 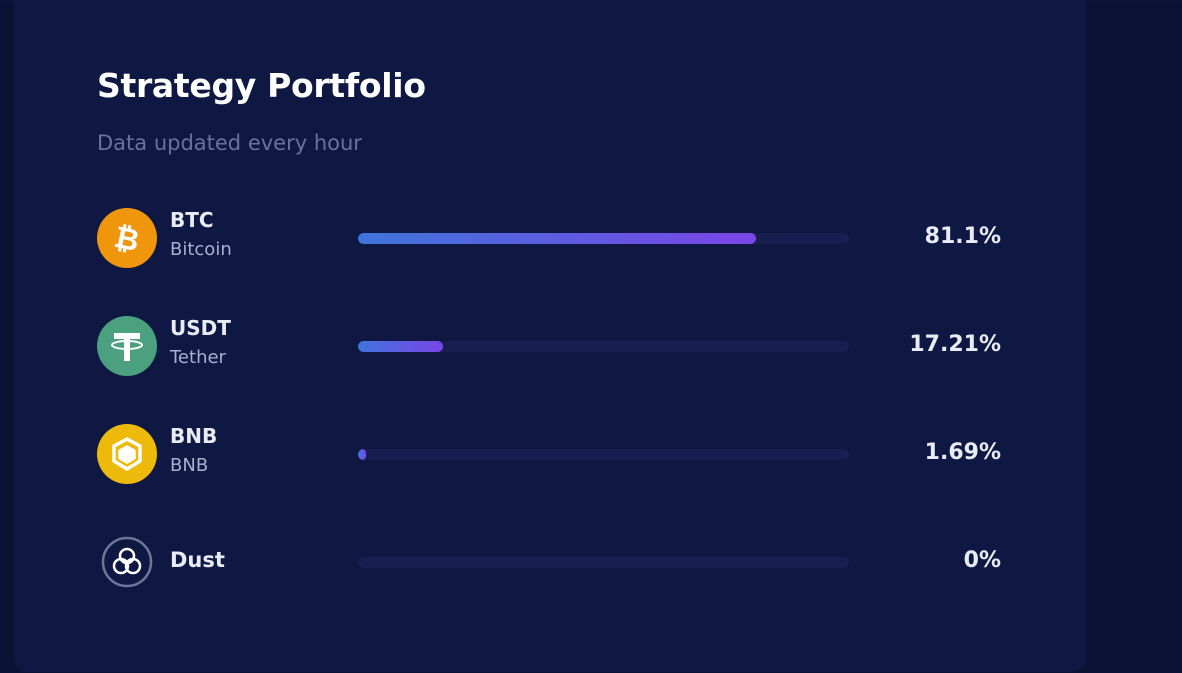 What do you see at coordinates (127, 562) in the screenshot?
I see `dust-icon` at bounding box center [127, 562].